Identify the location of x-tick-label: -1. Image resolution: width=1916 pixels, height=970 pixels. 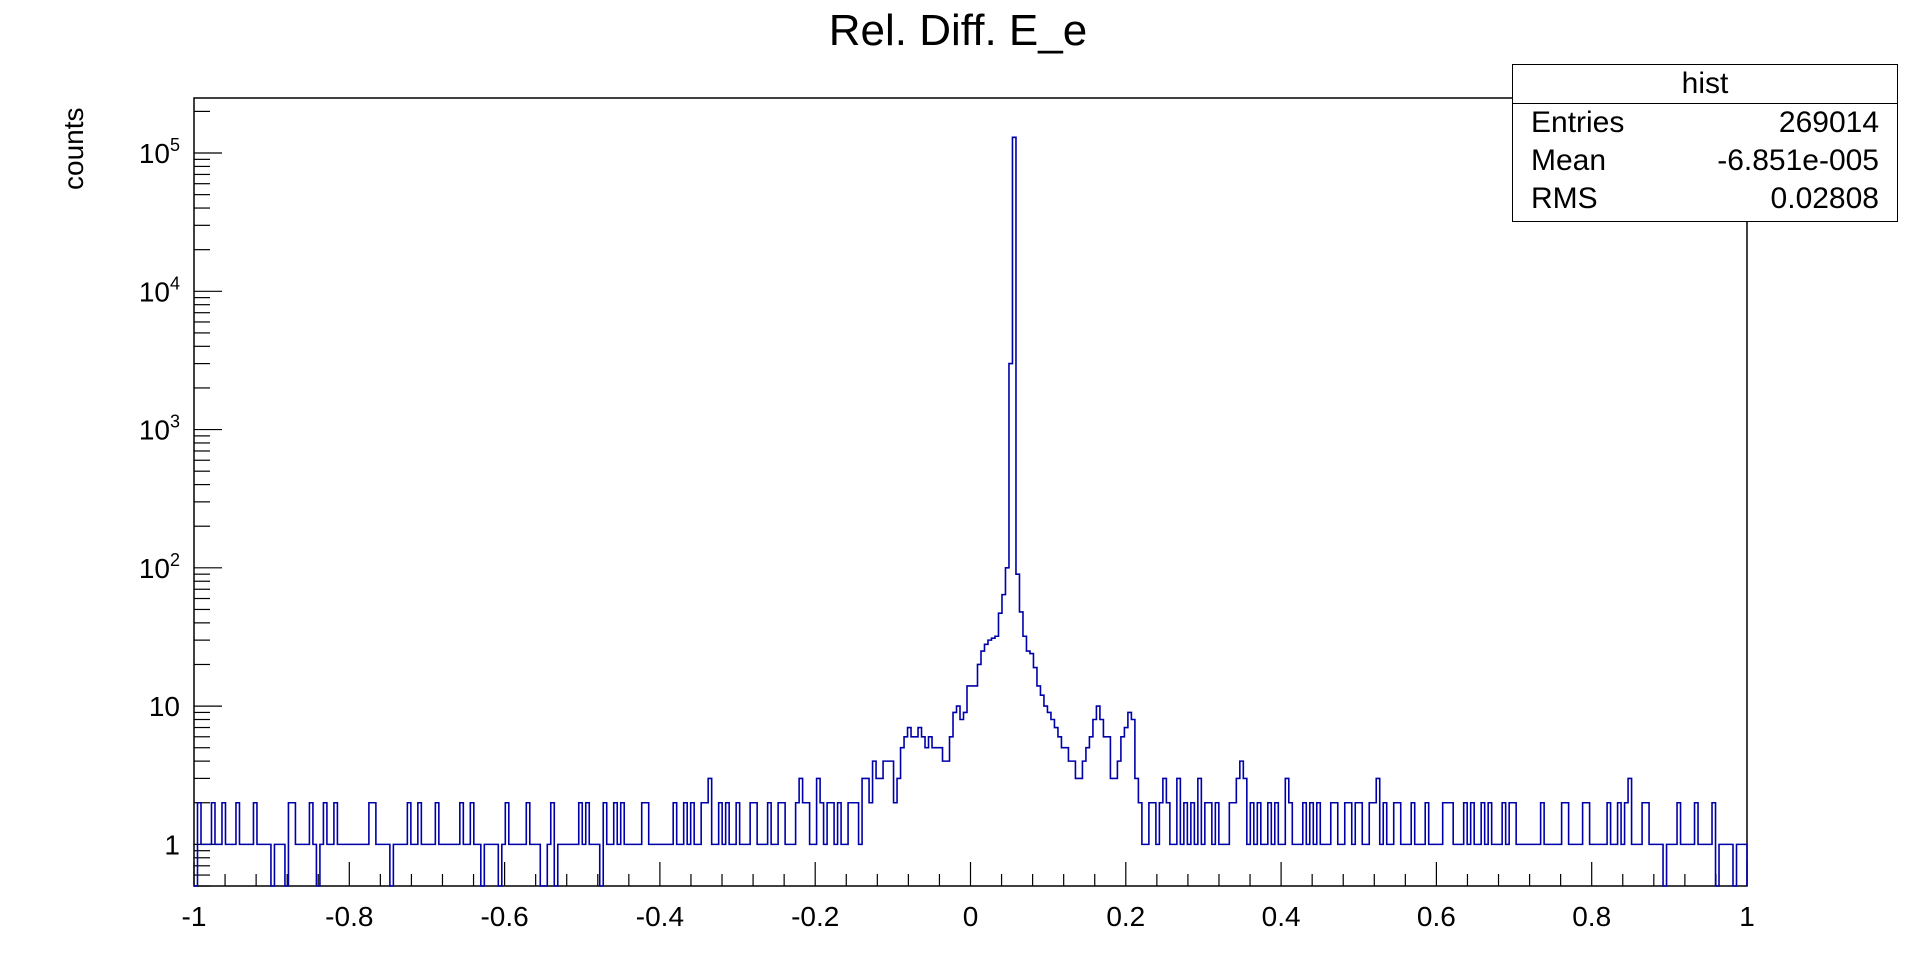
(194, 916).